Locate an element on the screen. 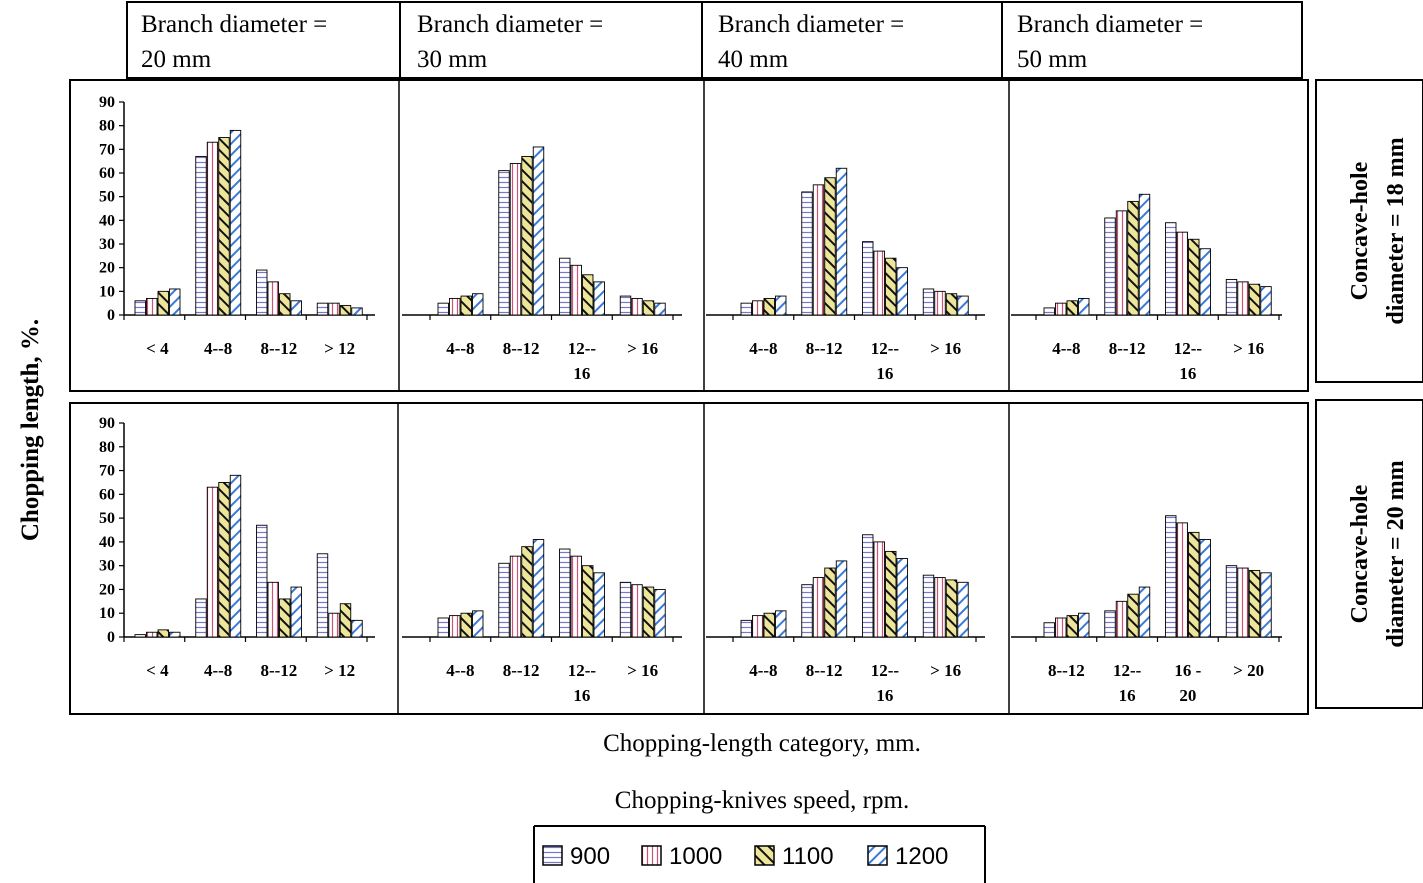 This screenshot has height=883, width=1423. header-line2: 20 mm is located at coordinates (176, 59).